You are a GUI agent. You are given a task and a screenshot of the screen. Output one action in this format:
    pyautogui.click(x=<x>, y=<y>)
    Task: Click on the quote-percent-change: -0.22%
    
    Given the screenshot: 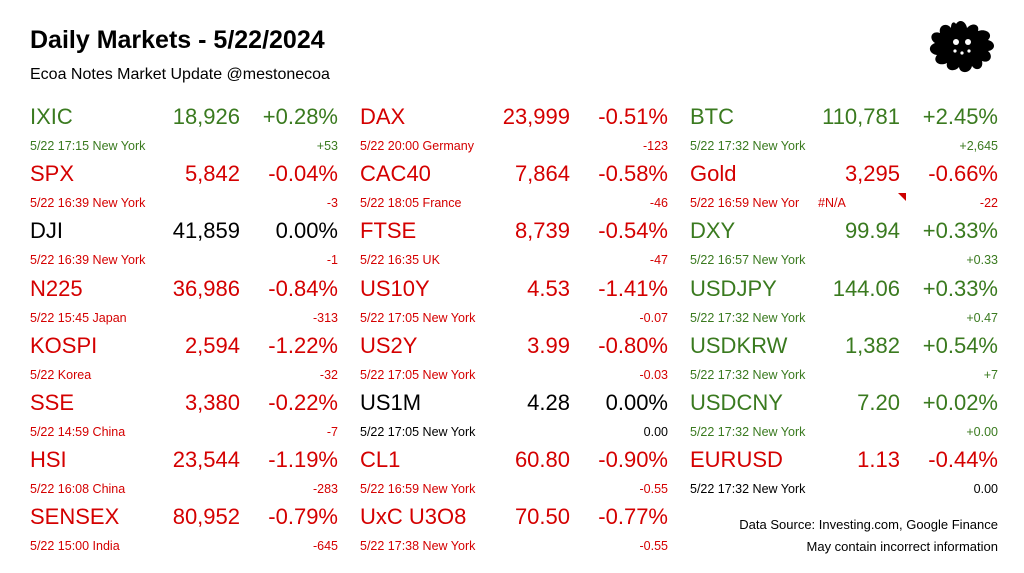 What is the action you would take?
    pyautogui.click(x=303, y=402)
    